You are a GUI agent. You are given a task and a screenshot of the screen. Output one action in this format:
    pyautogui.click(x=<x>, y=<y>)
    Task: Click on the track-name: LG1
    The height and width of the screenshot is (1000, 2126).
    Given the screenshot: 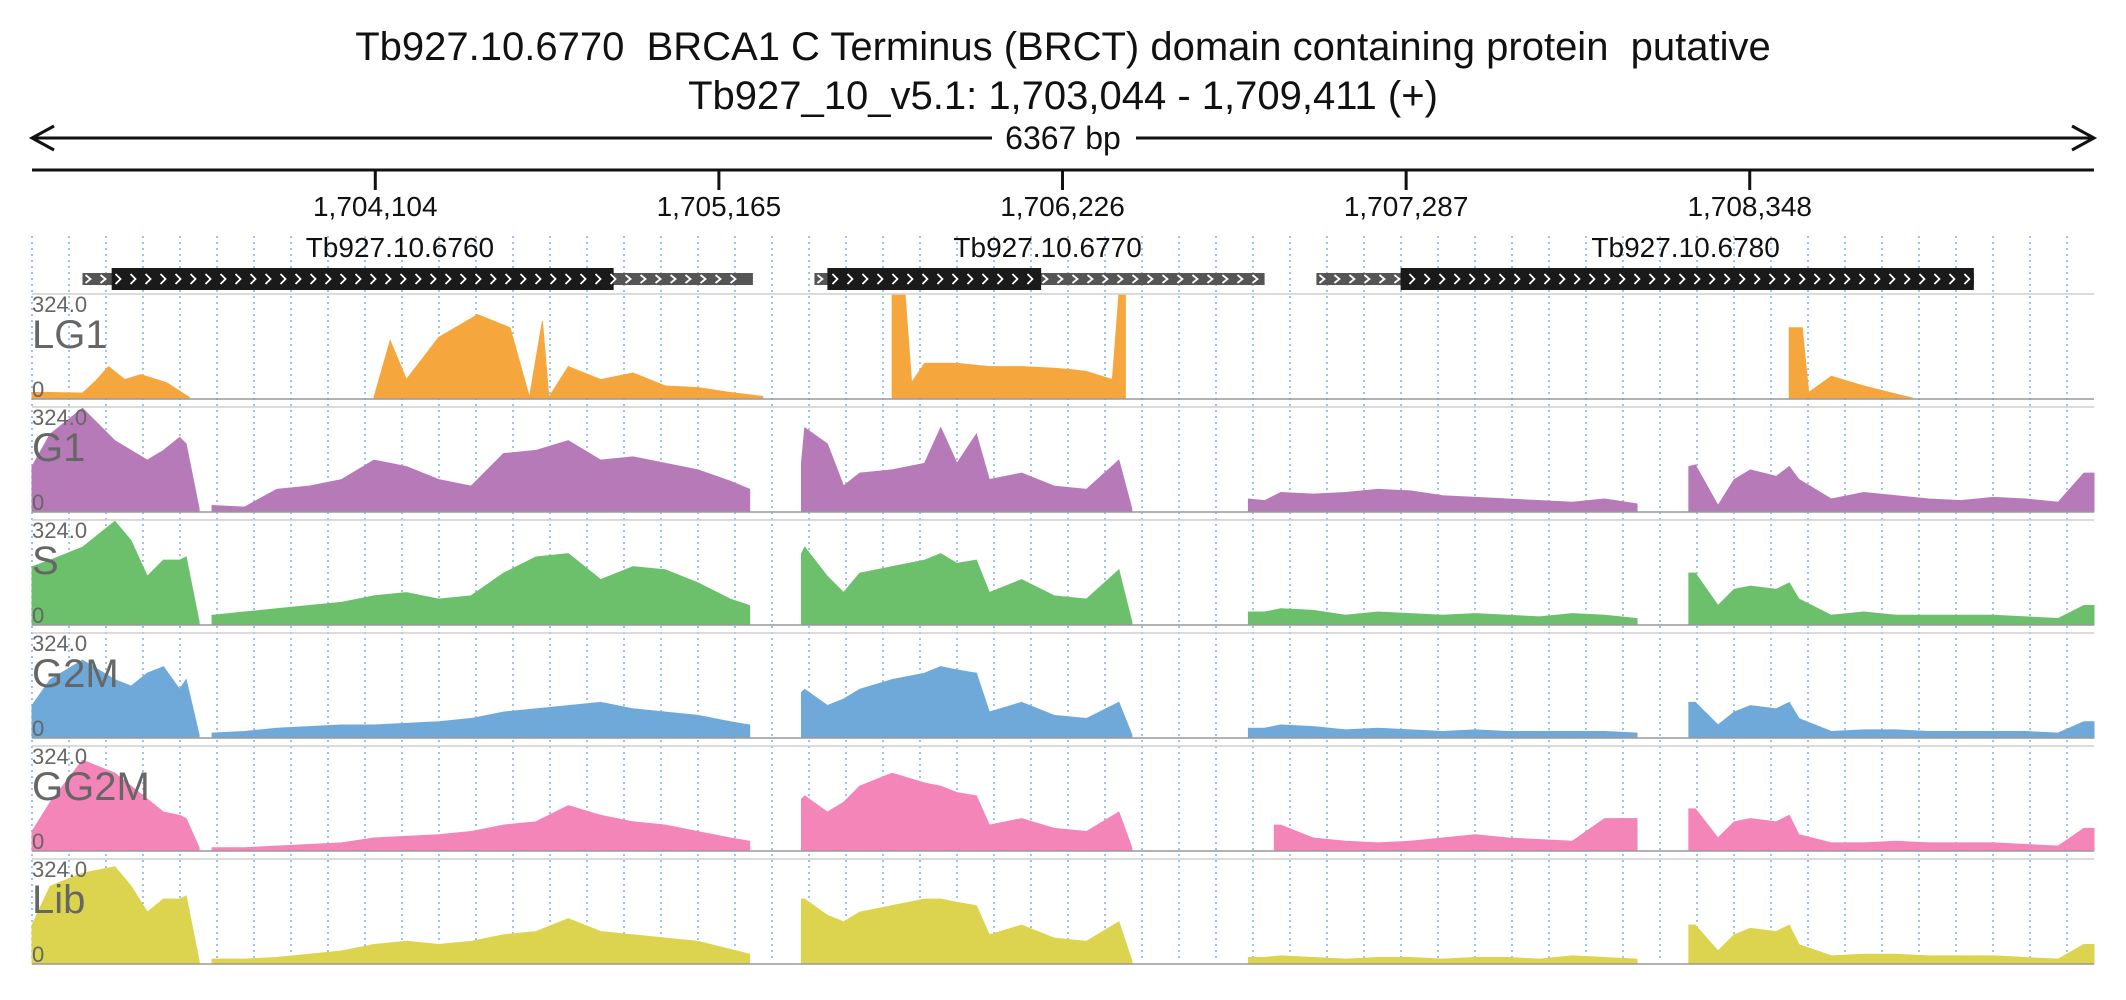 What is the action you would take?
    pyautogui.click(x=70, y=335)
    